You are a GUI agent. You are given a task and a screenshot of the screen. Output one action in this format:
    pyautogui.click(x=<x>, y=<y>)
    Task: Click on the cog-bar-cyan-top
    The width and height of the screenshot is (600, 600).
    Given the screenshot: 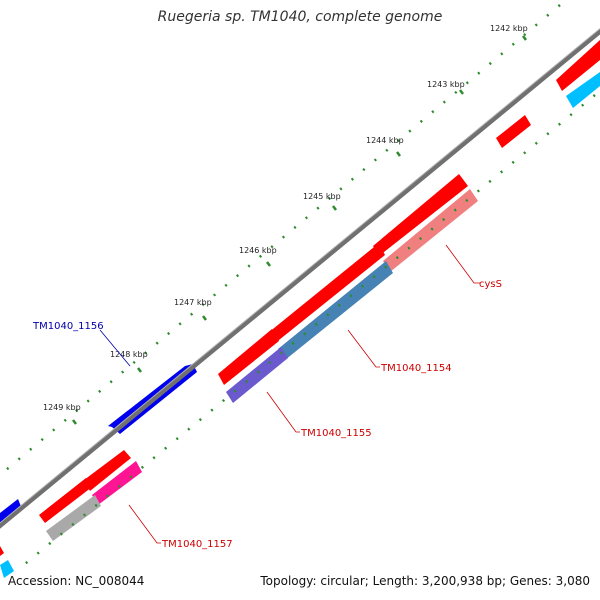 What is the action you would take?
    pyautogui.click(x=583, y=90)
    